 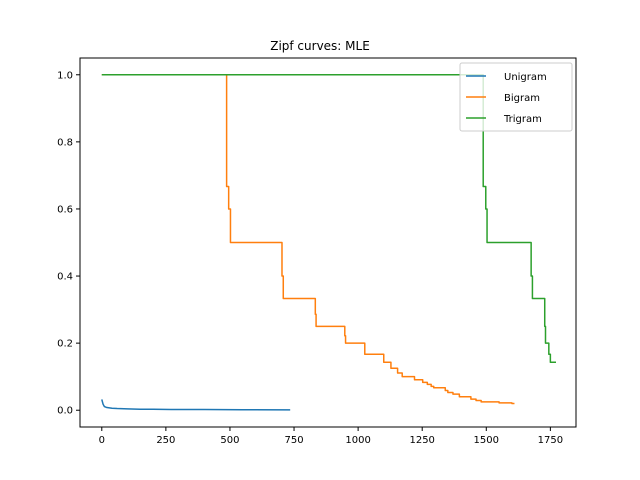 What do you see at coordinates (165, 440) in the screenshot?
I see `x-tick-label: 250` at bounding box center [165, 440].